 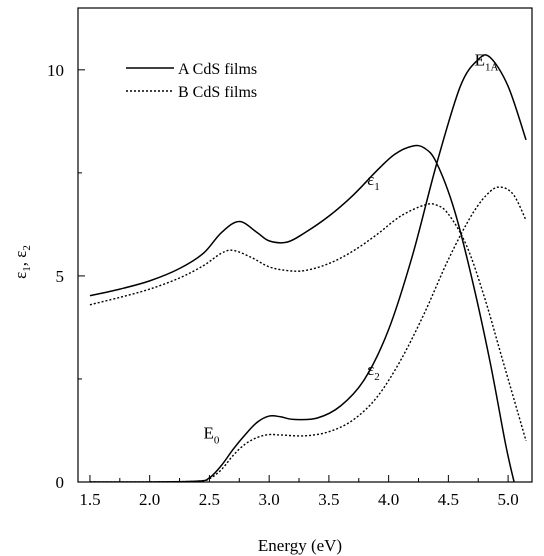 I want to click on annotation-label: ε2, so click(x=373, y=371).